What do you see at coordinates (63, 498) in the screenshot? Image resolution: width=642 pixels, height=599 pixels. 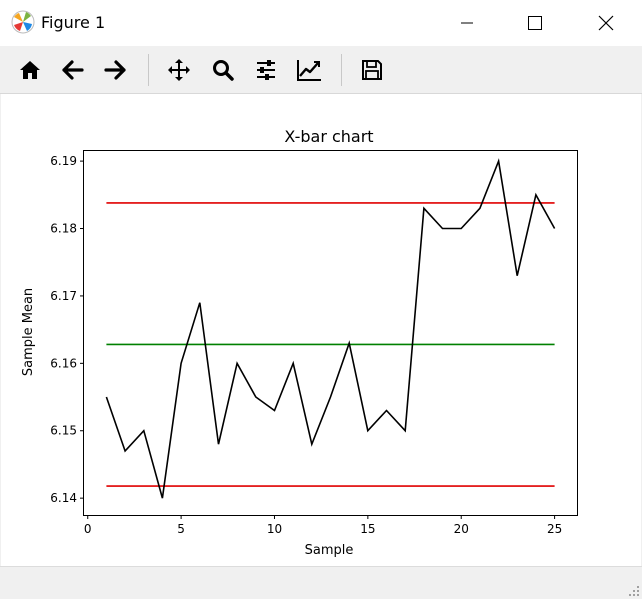 I see `y-tick-label: 6.14` at bounding box center [63, 498].